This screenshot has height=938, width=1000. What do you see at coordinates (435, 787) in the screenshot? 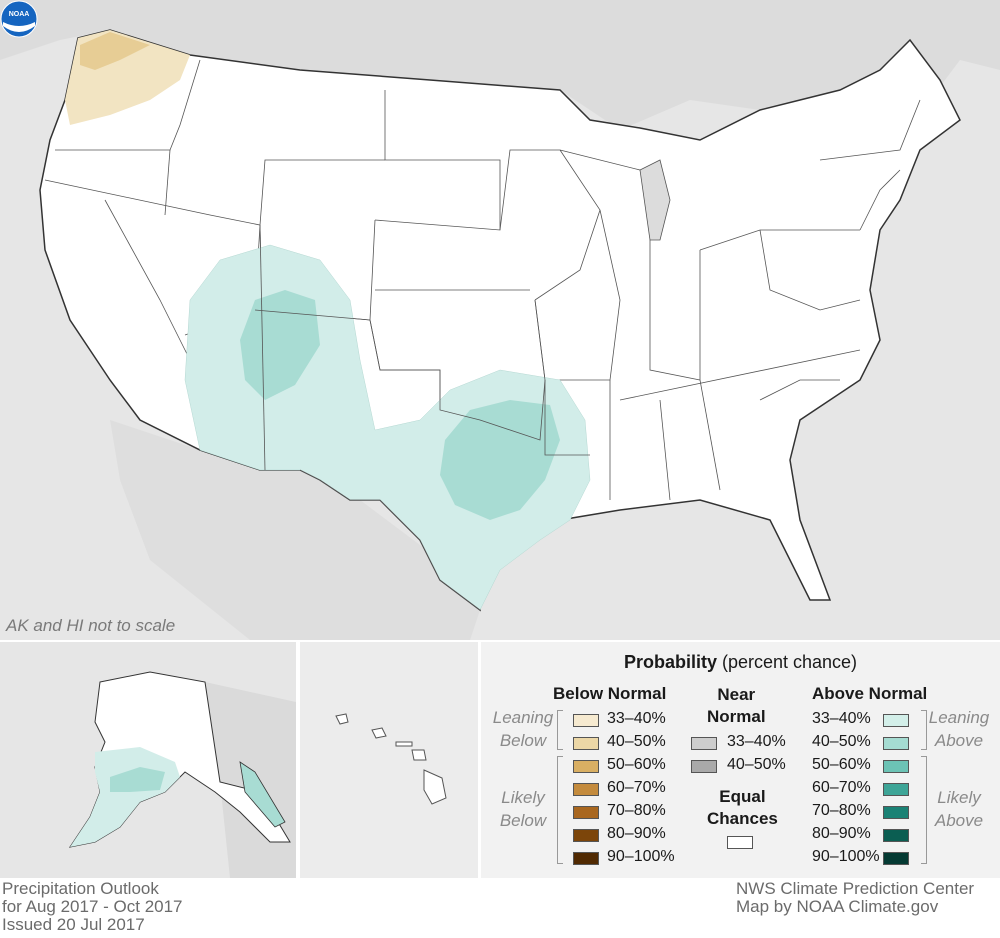
I see `big-island` at bounding box center [435, 787].